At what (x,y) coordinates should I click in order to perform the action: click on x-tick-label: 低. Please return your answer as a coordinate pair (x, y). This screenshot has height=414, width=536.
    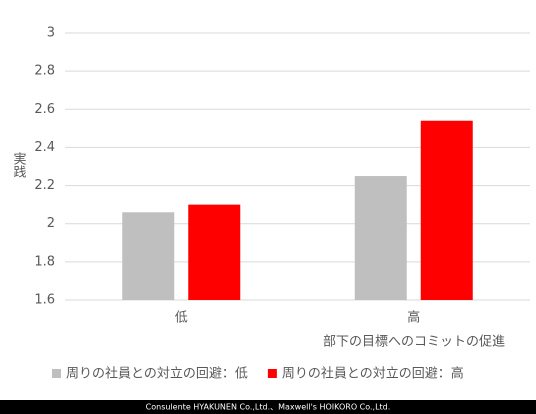
    Looking at the image, I should click on (181, 318).